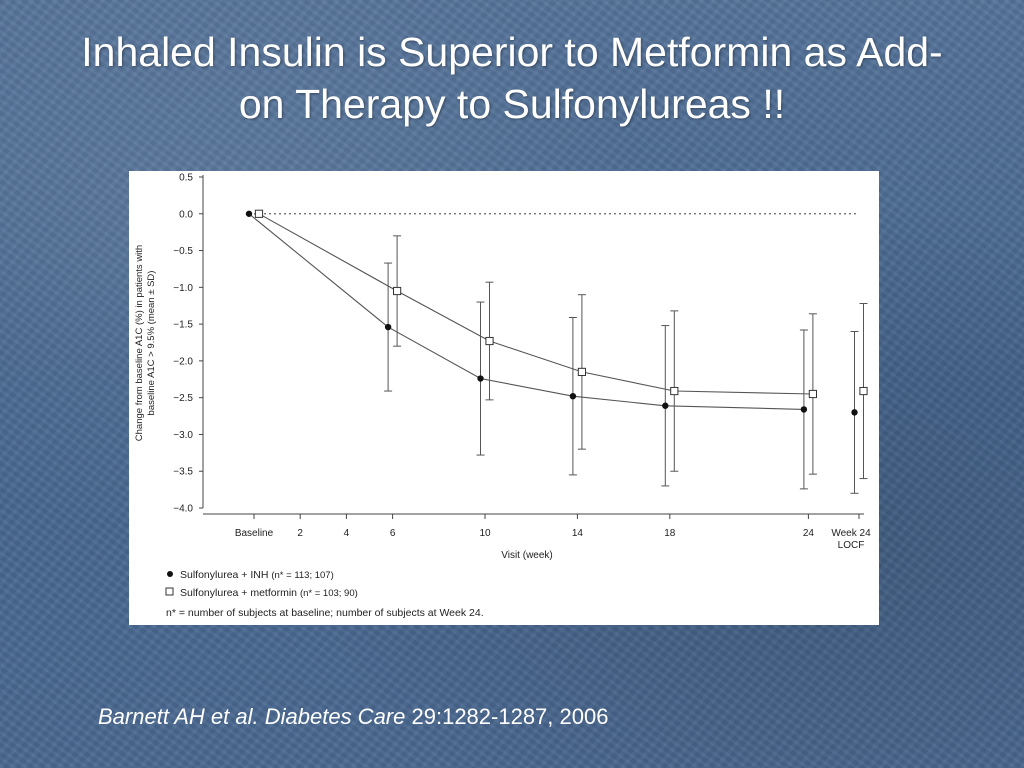 This screenshot has height=768, width=1024. Describe the element at coordinates (512, 104) in the screenshot. I see `slide-title-line-2: on Therapy to Sulfonylureas !!` at that location.